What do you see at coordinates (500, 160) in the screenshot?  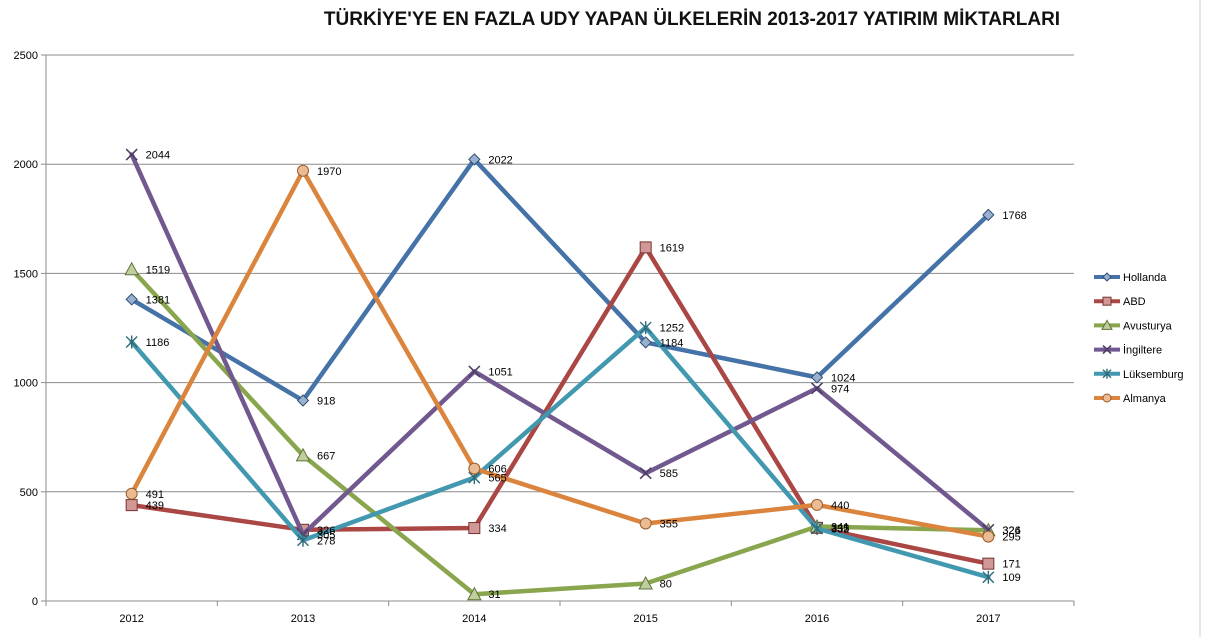 I see `data-label: 2022` at bounding box center [500, 160].